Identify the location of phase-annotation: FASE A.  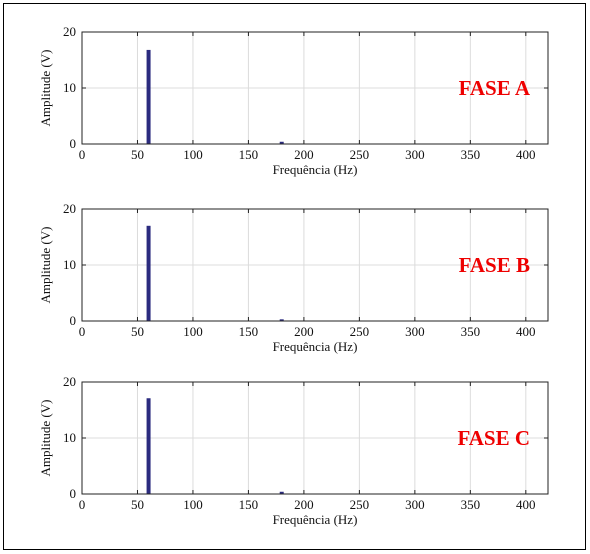
(495, 88).